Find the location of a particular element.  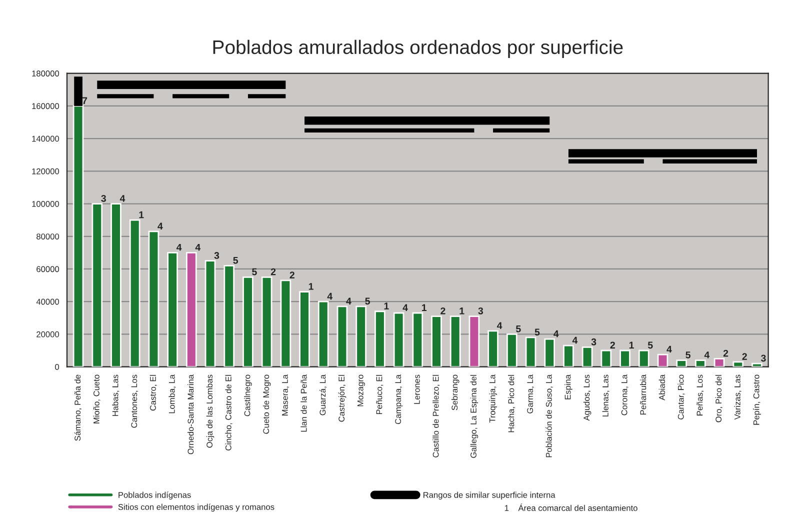

x-tick-label: Peñas, Los is located at coordinates (700, 395).